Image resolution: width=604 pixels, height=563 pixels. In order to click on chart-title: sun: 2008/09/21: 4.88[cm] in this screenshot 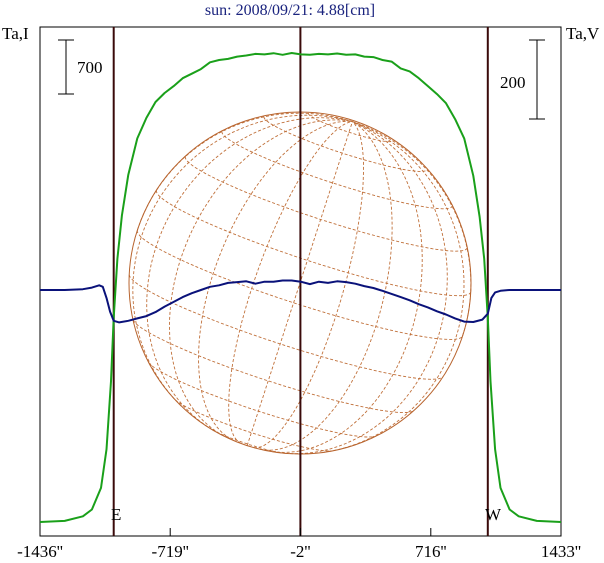, I will do `click(290, 10)`.